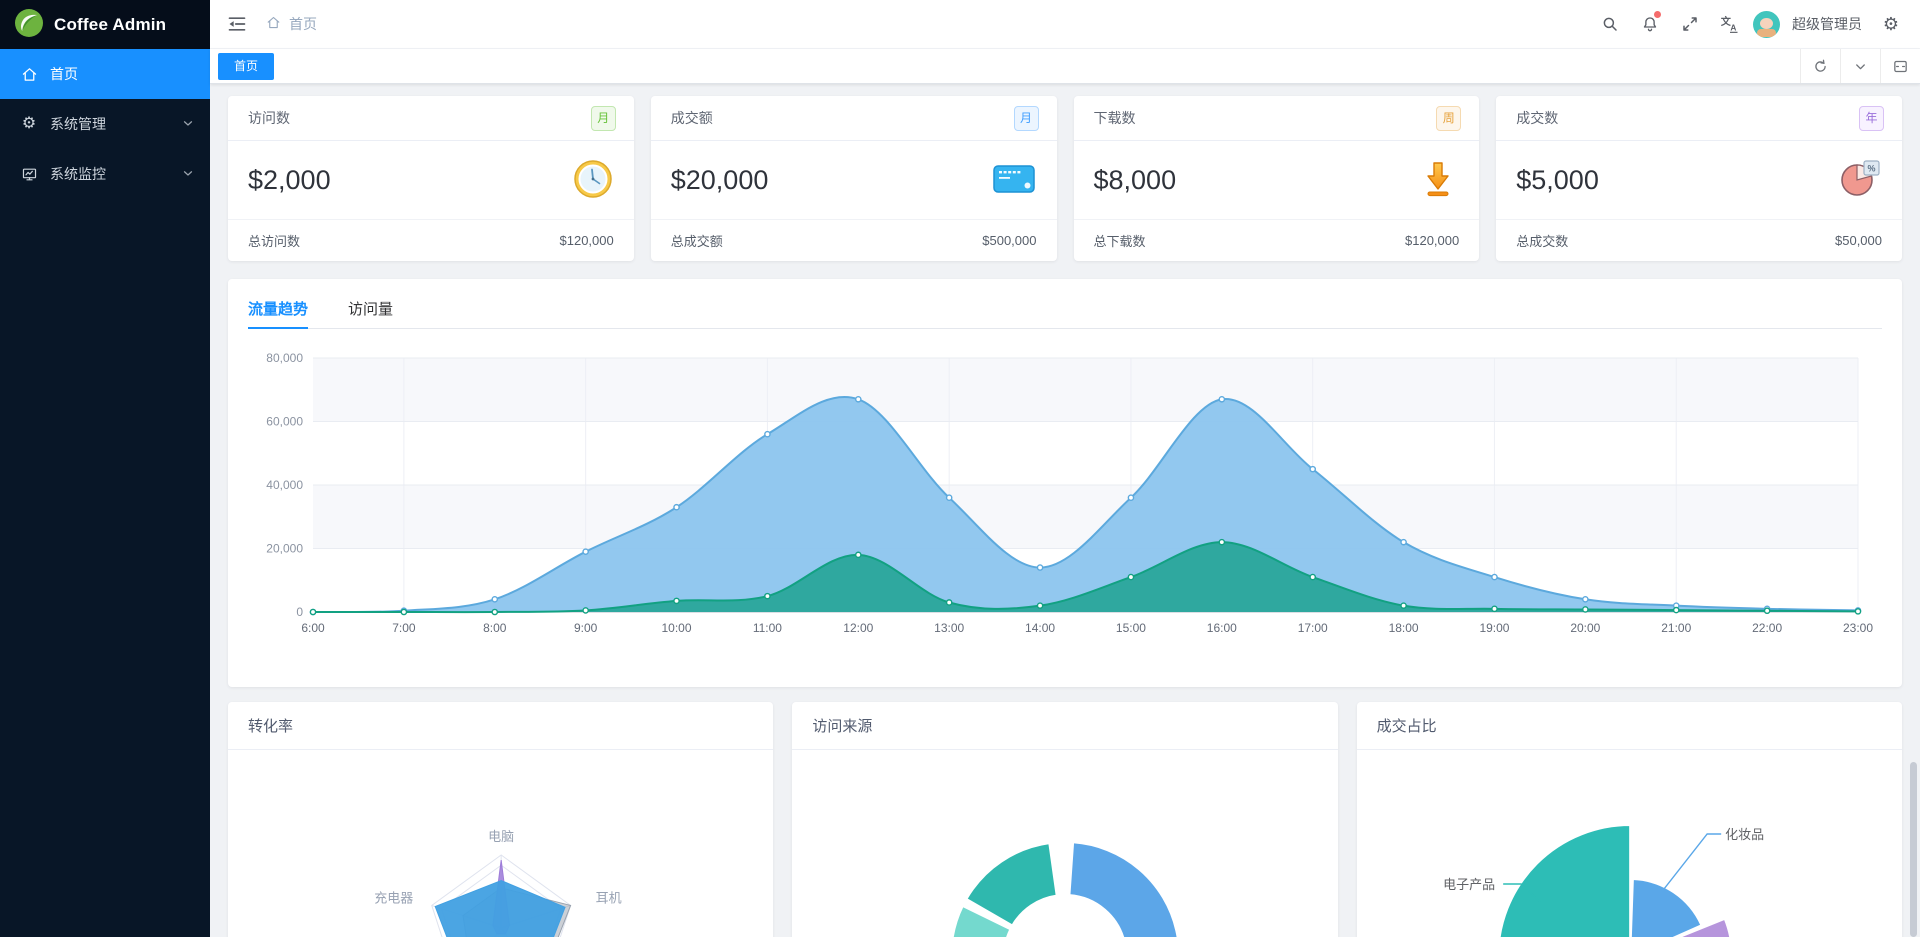 Image resolution: width=1920 pixels, height=937 pixels. Describe the element at coordinates (274, 241) in the screenshot. I see `stat-card-total-label: 总访问数` at that location.